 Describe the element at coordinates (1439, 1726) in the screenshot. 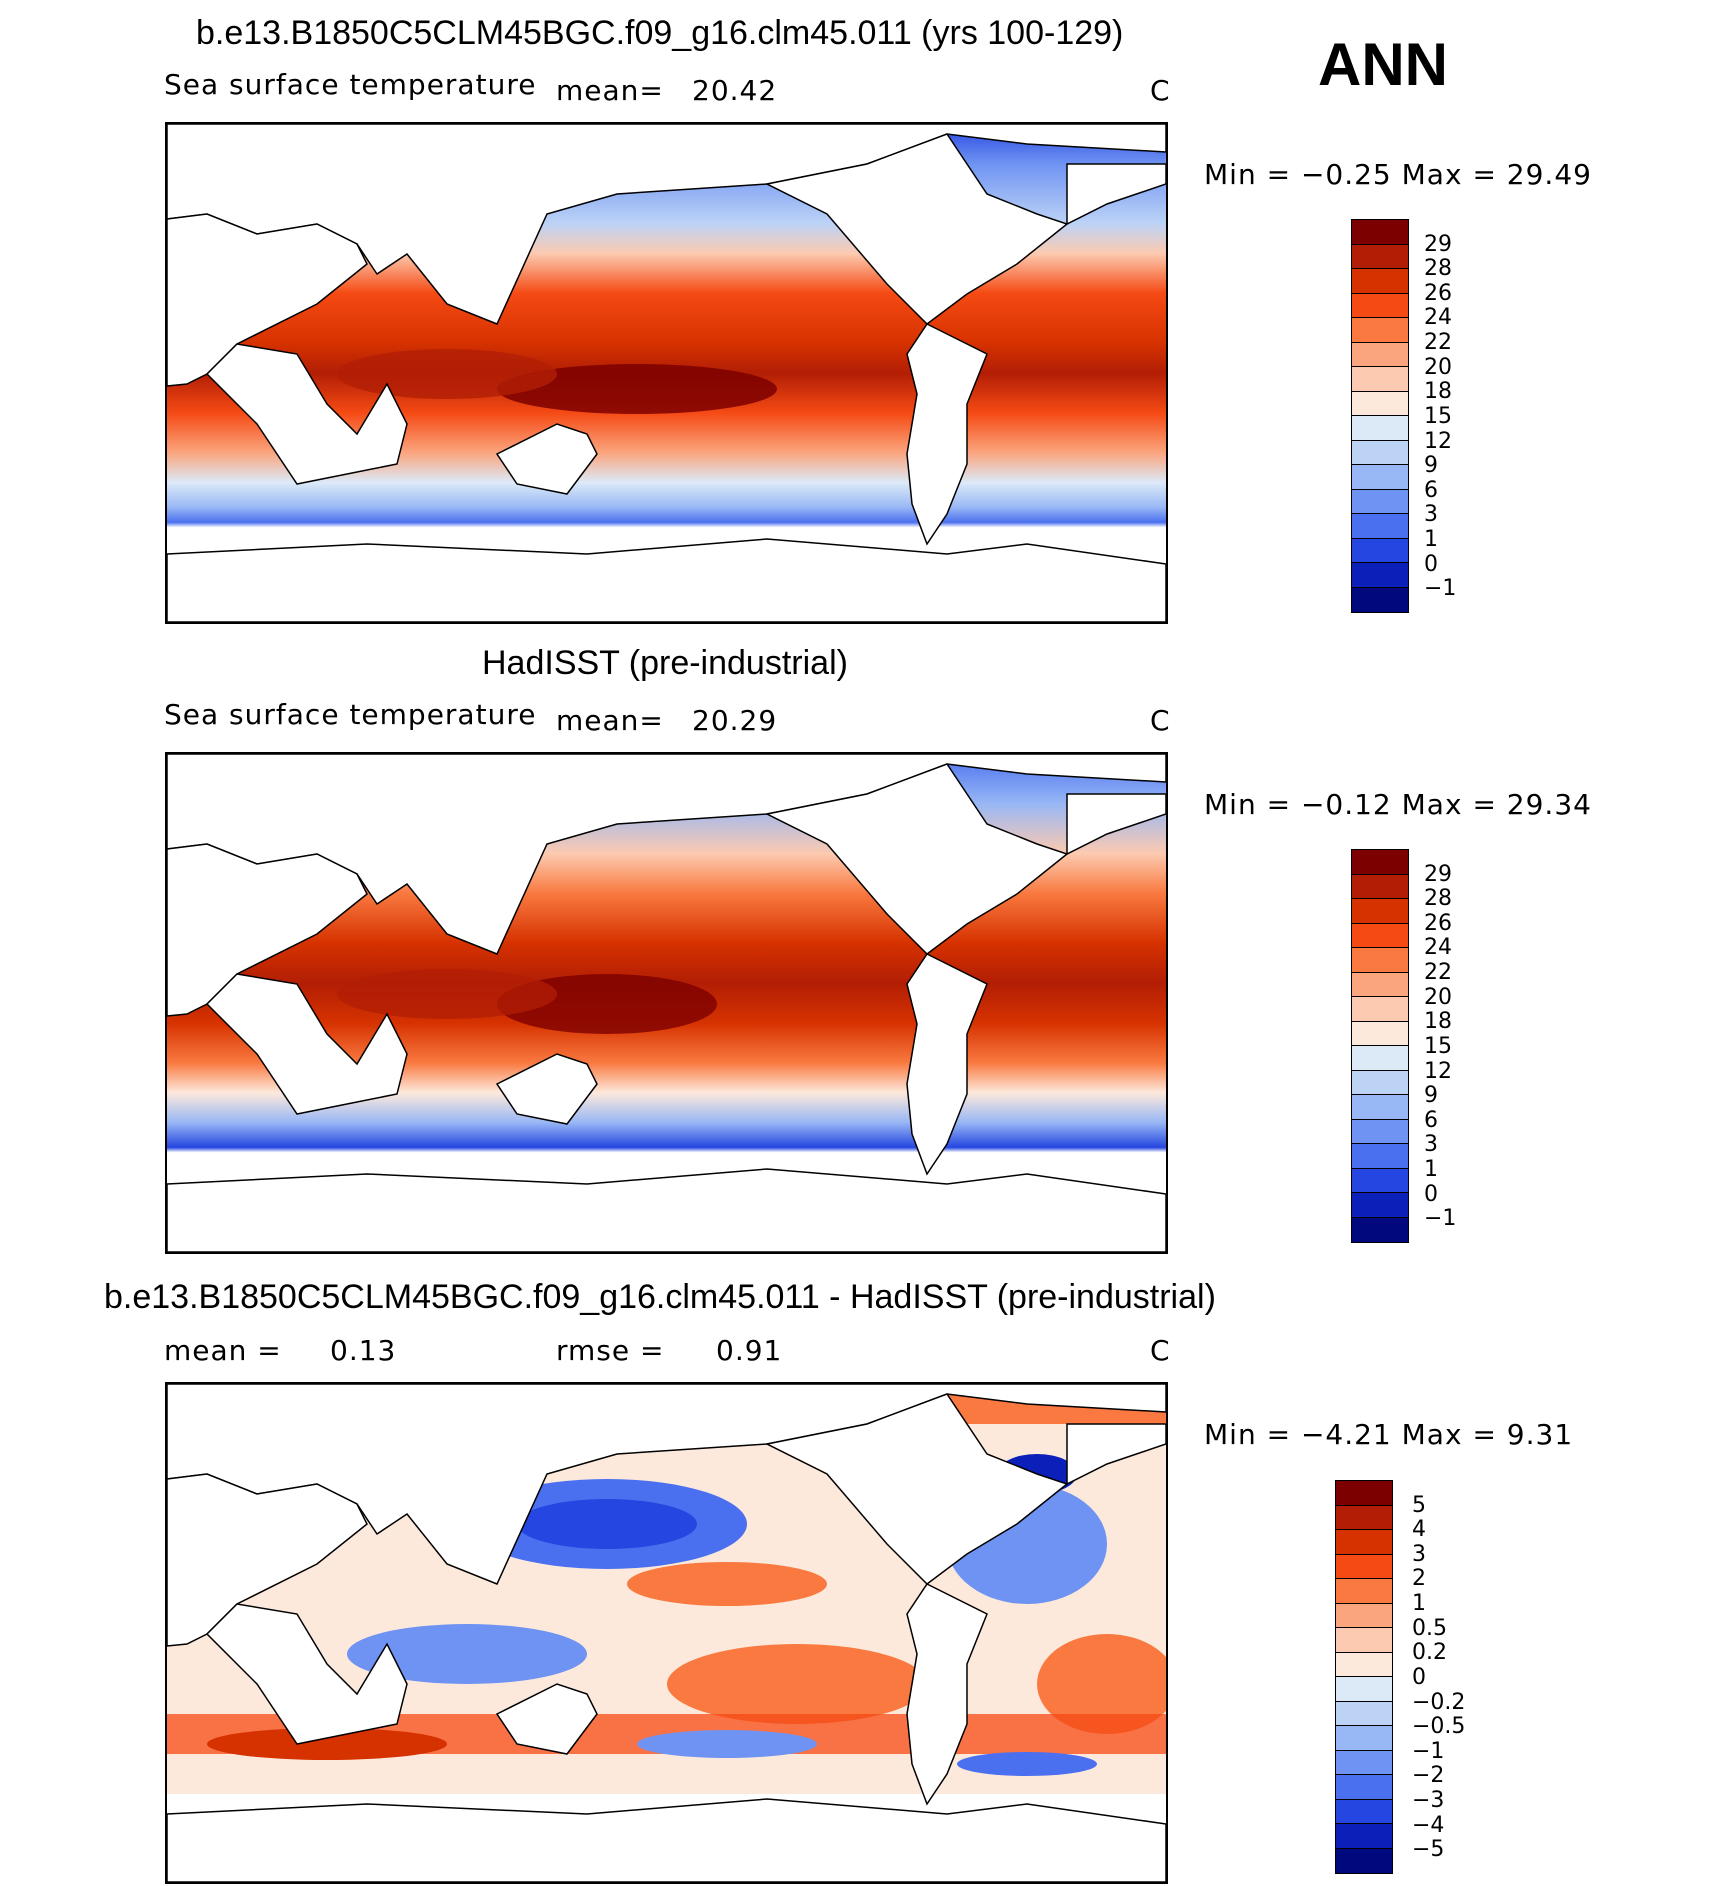

I see `colorbar-tick: −0.5` at that location.